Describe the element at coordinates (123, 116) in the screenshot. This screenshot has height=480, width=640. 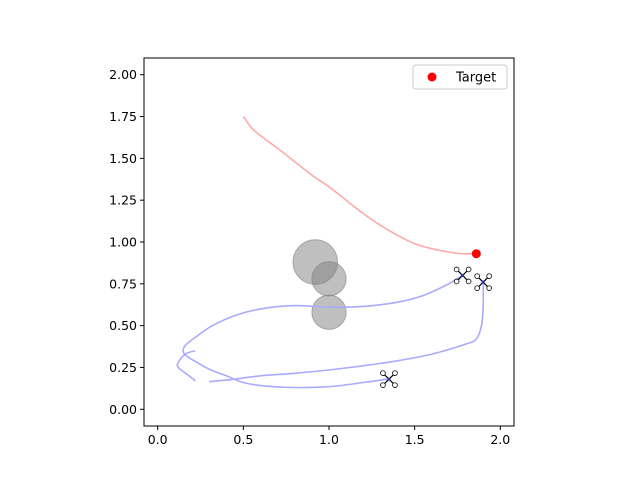
I see `y-tick-label: 1.75` at that location.